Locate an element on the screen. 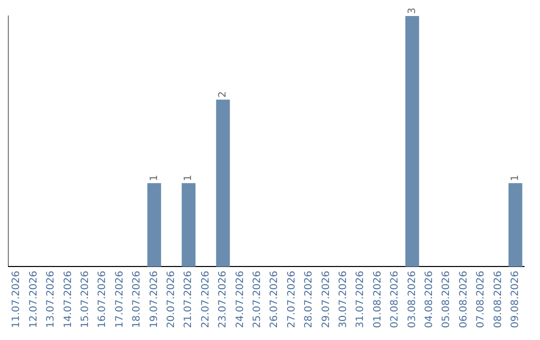  x-tick-label: 14.07.2026 is located at coordinates (68, 299).